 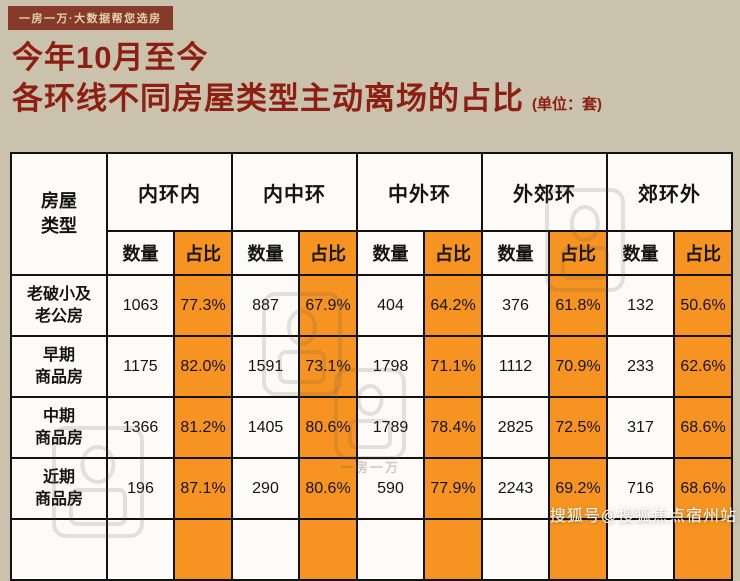 I want to click on cell-count: 1798, so click(x=390, y=366).